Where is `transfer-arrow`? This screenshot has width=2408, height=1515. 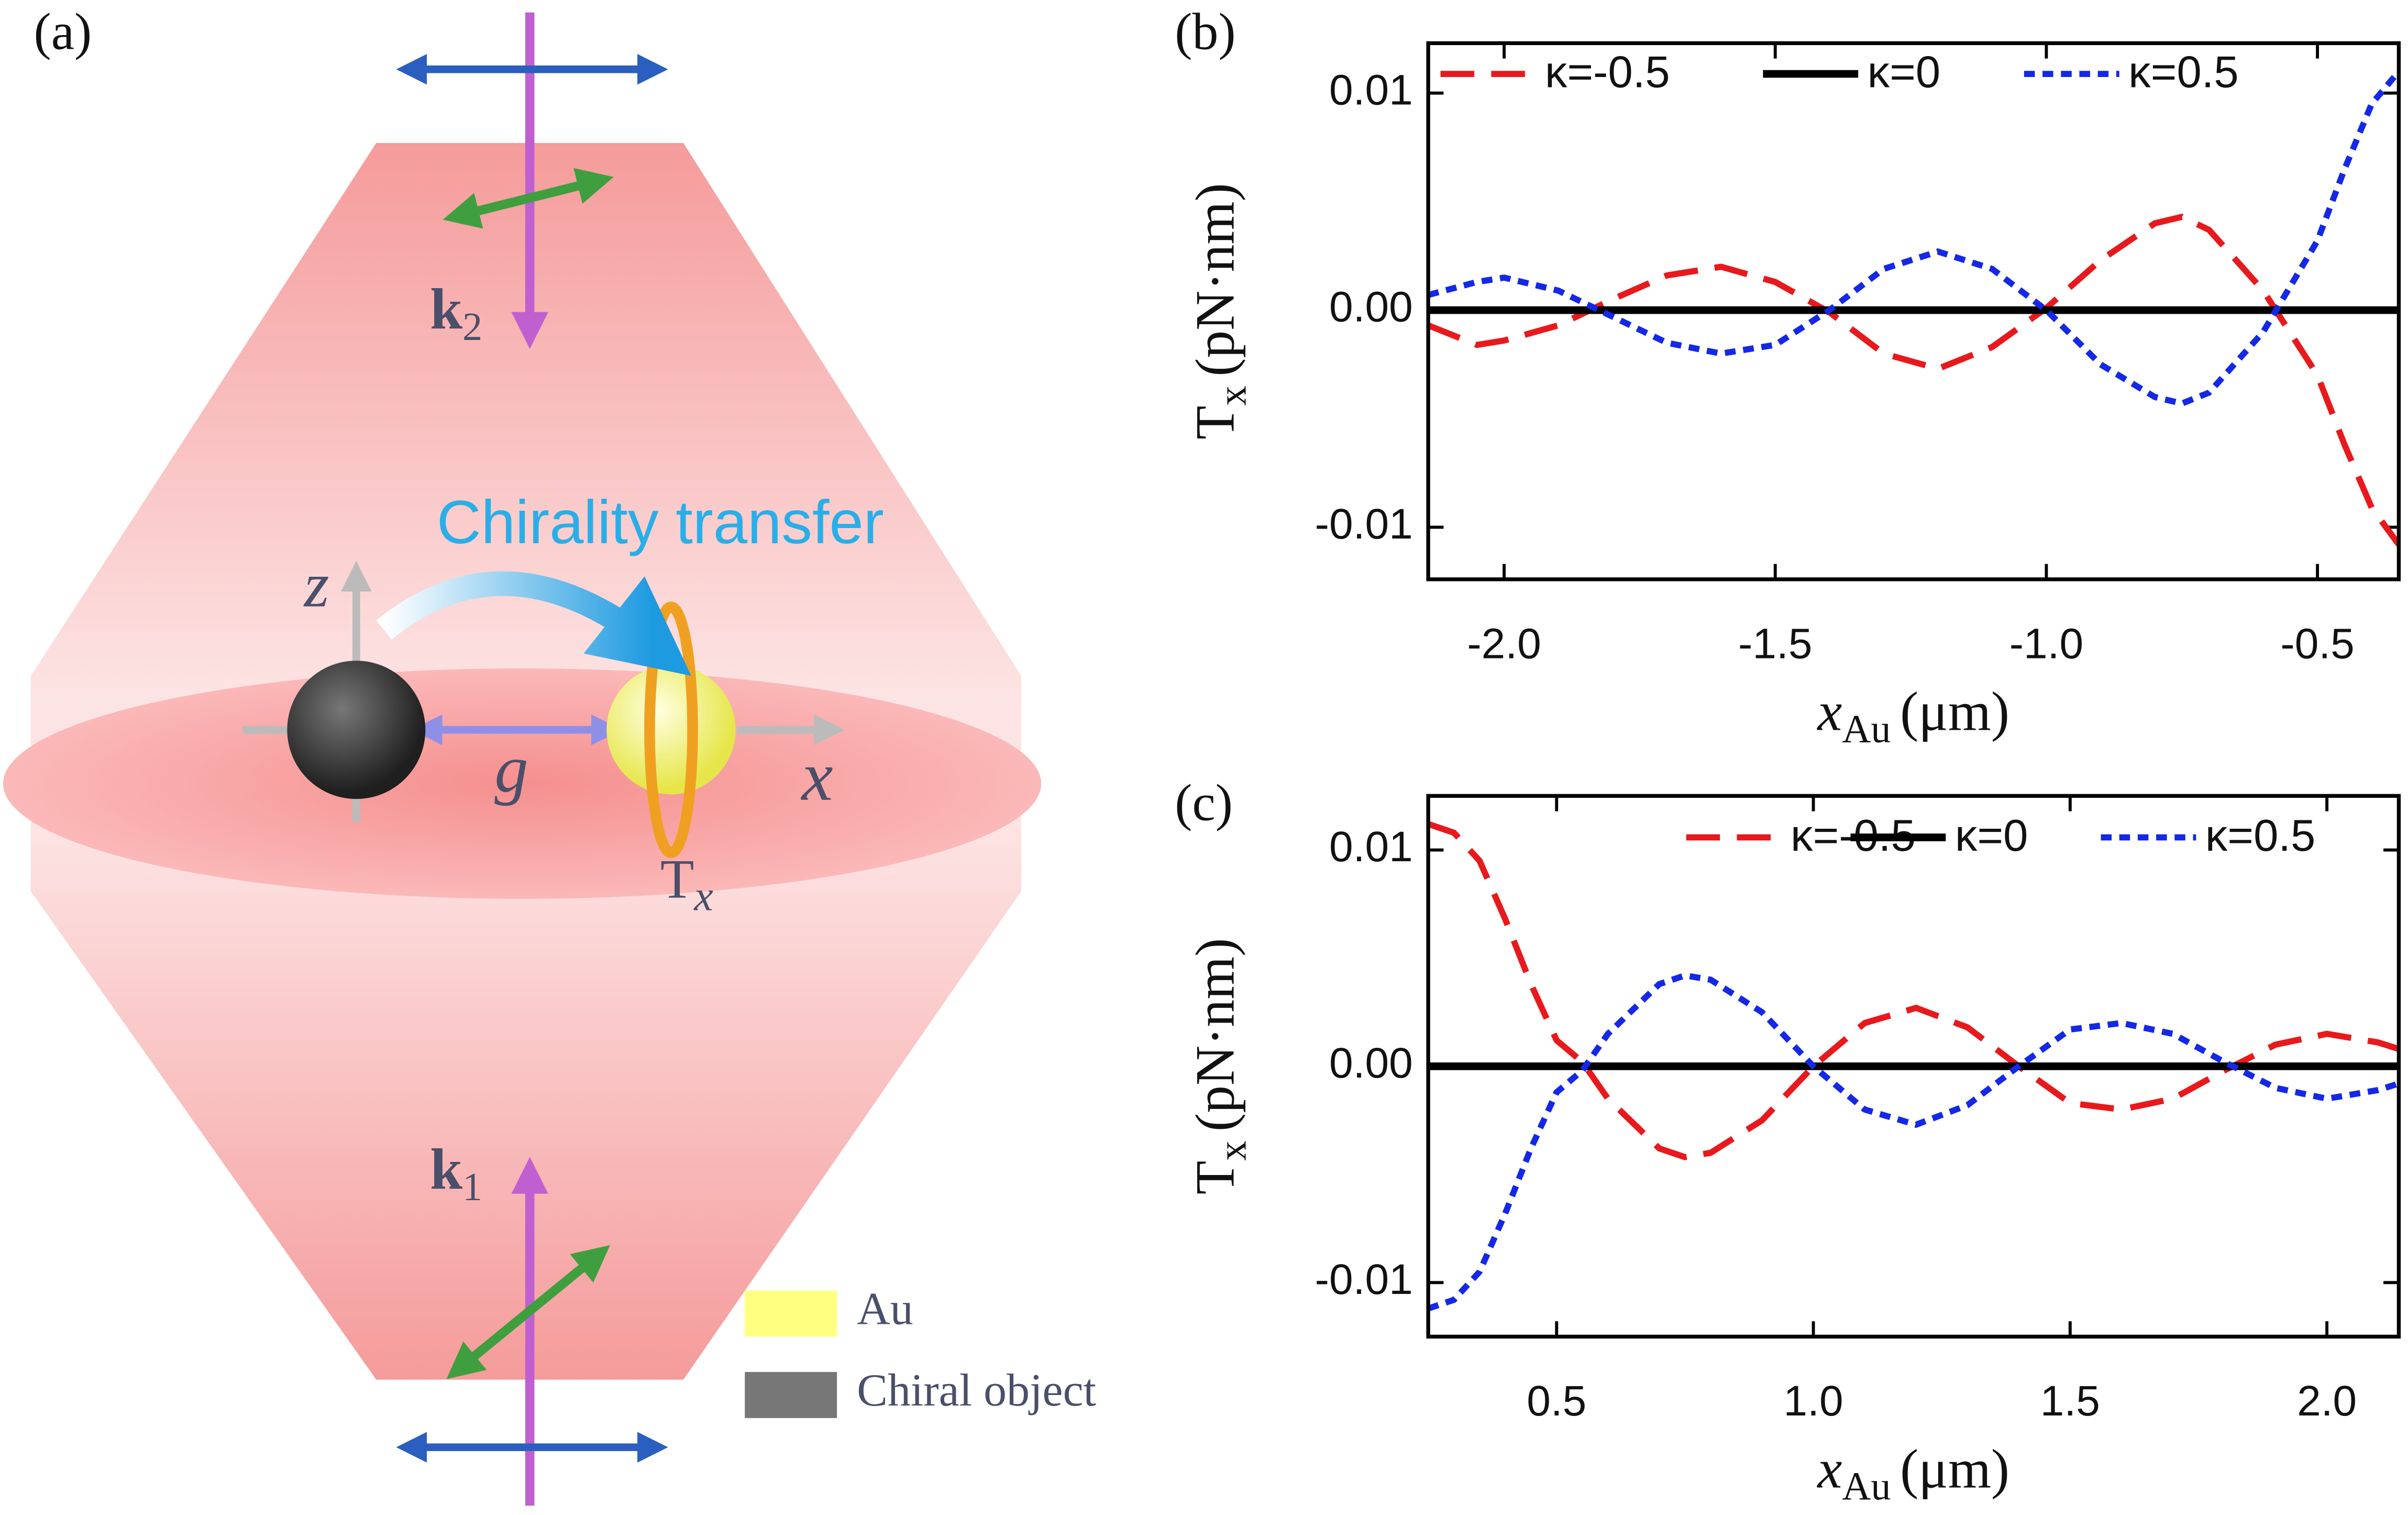 transfer-arrow is located at coordinates (533, 623).